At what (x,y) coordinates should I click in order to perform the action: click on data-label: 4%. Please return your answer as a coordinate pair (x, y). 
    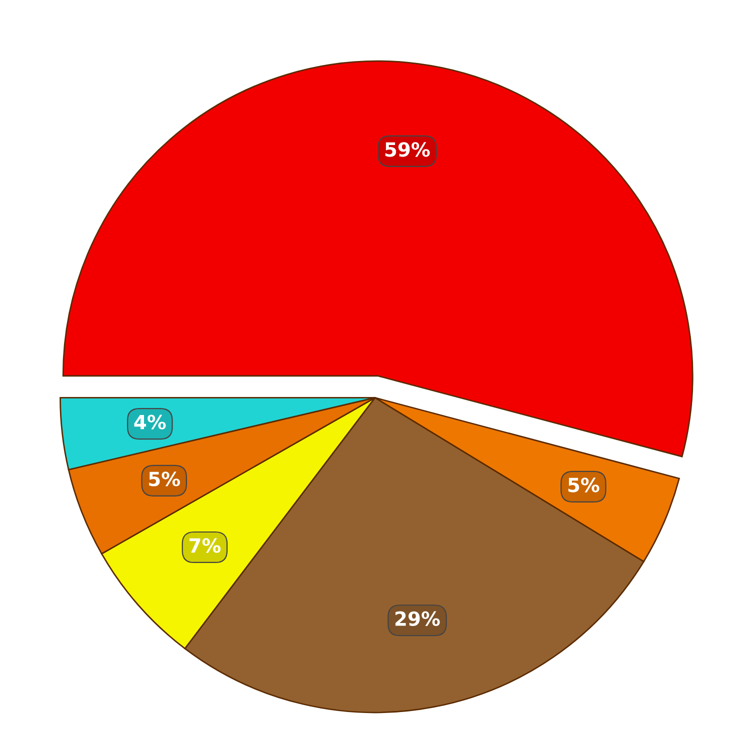
    Looking at the image, I should click on (150, 422).